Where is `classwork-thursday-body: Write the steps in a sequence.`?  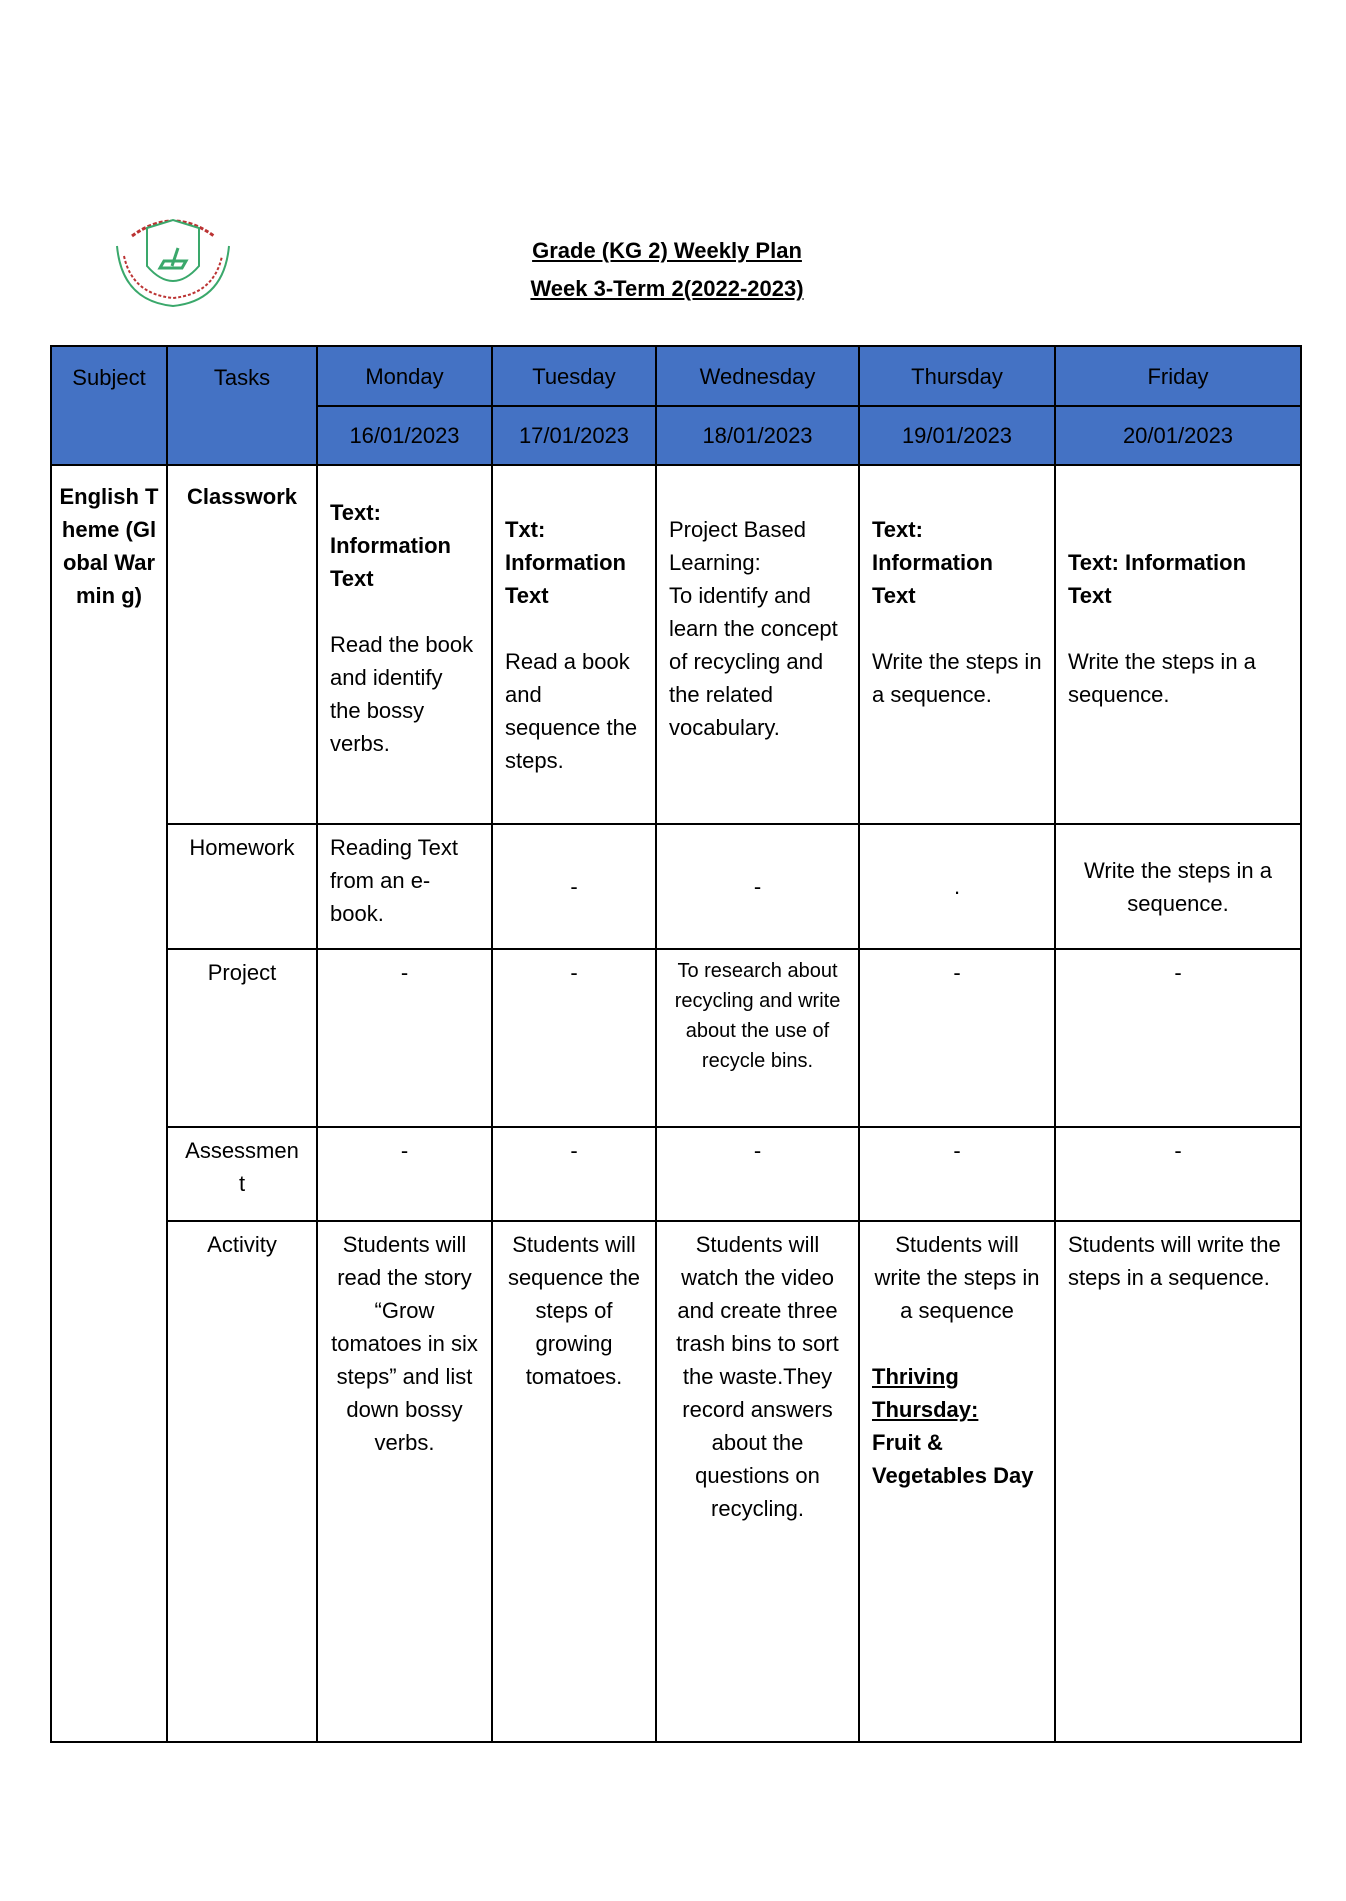 classwork-thursday-body: Write the steps in a sequence. is located at coordinates (957, 678).